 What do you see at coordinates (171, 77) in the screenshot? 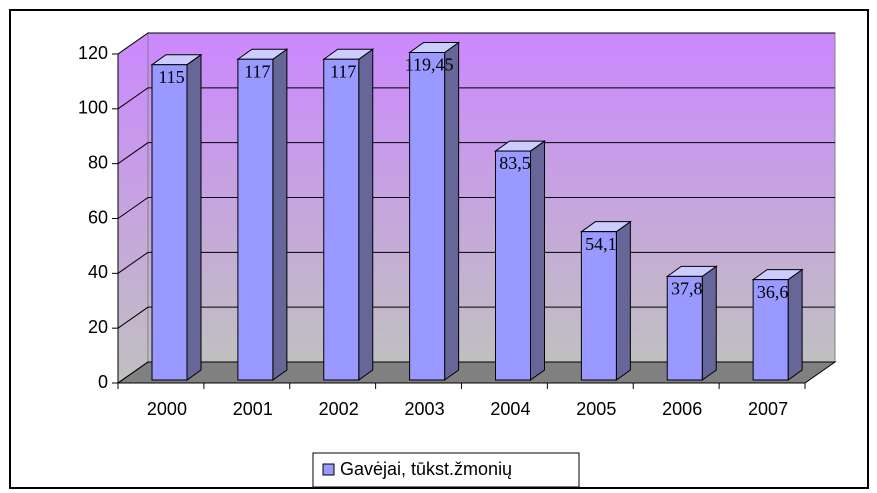
I see `data-label: 115` at bounding box center [171, 77].